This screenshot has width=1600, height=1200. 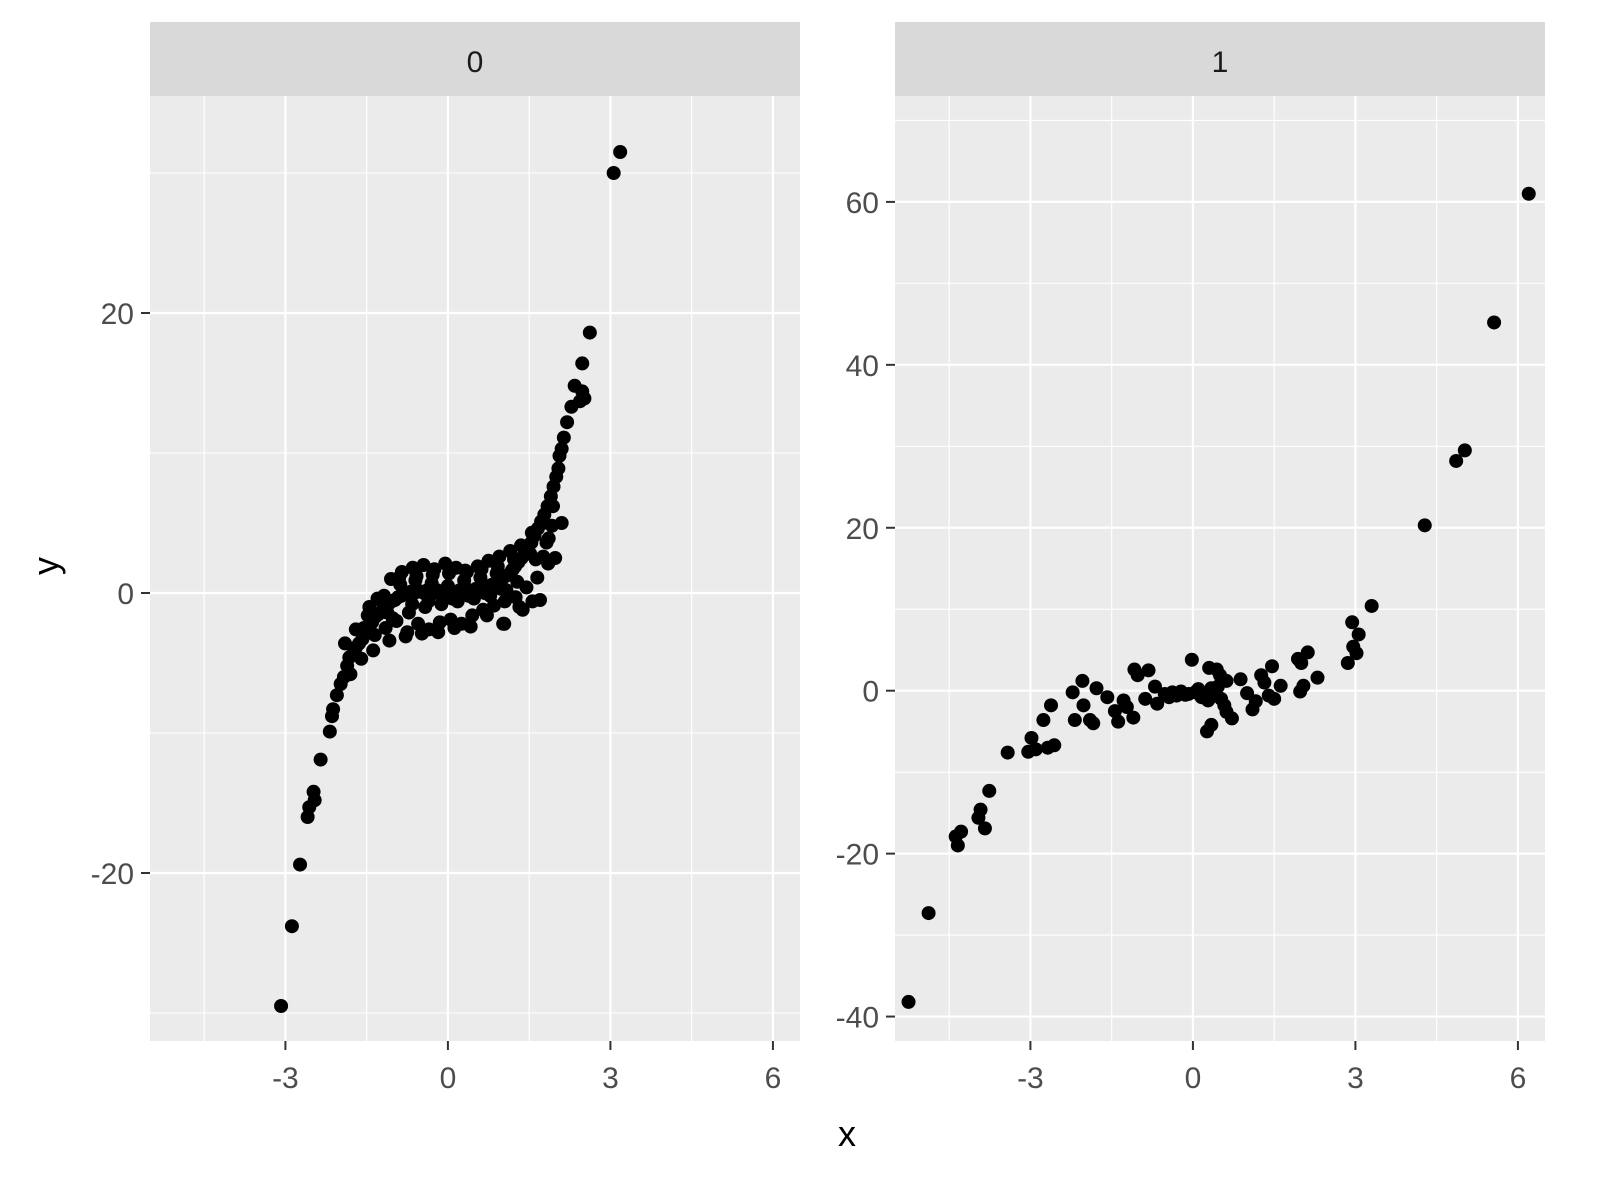 I want to click on y-tick-label: 20, so click(x=117, y=314).